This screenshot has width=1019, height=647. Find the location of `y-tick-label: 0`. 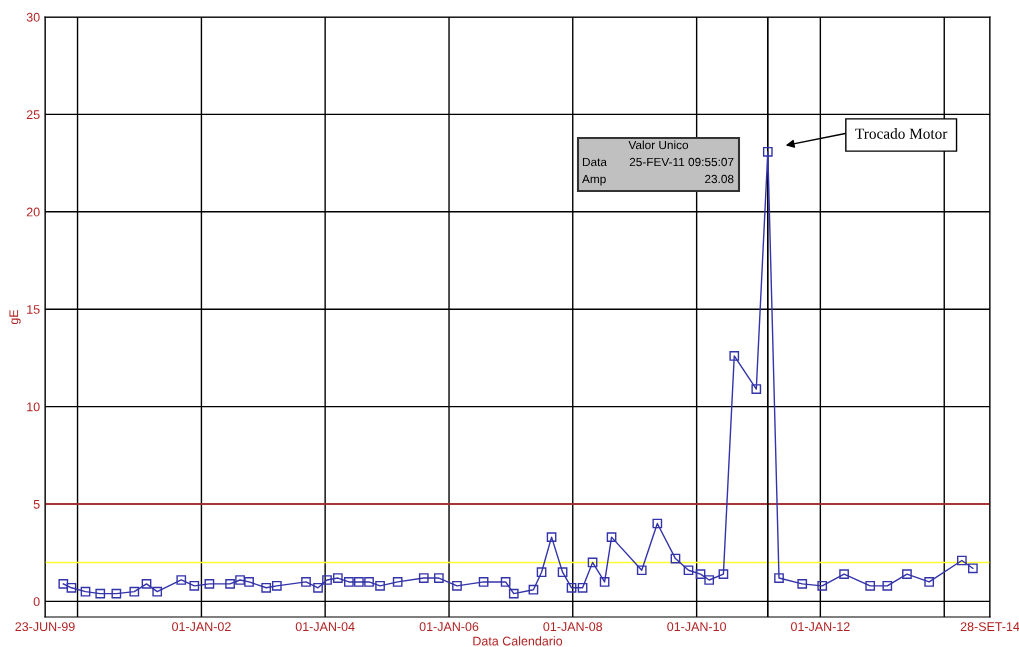

y-tick-label: 0 is located at coordinates (36, 602).